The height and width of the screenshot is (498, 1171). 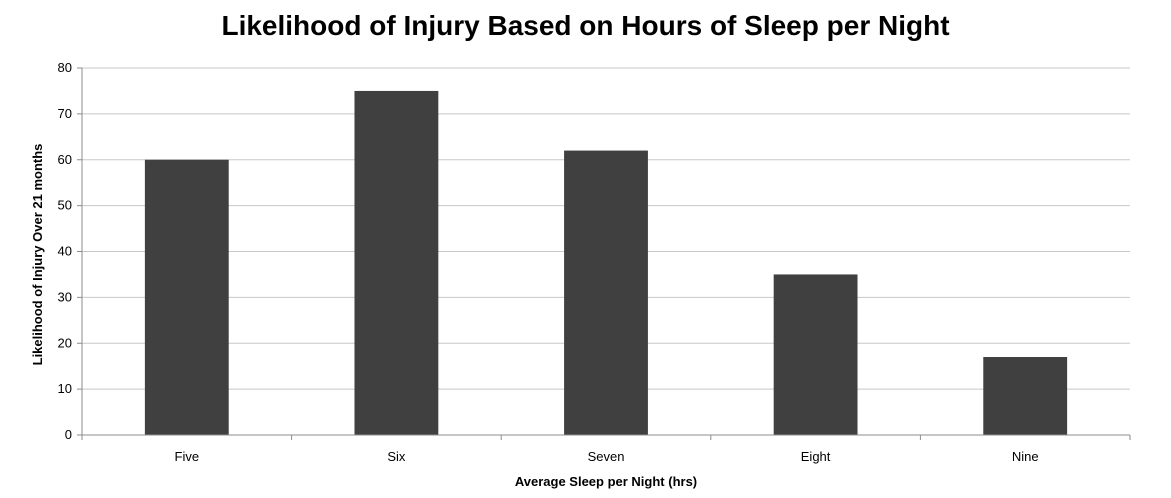 What do you see at coordinates (396, 262) in the screenshot?
I see `bar-six` at bounding box center [396, 262].